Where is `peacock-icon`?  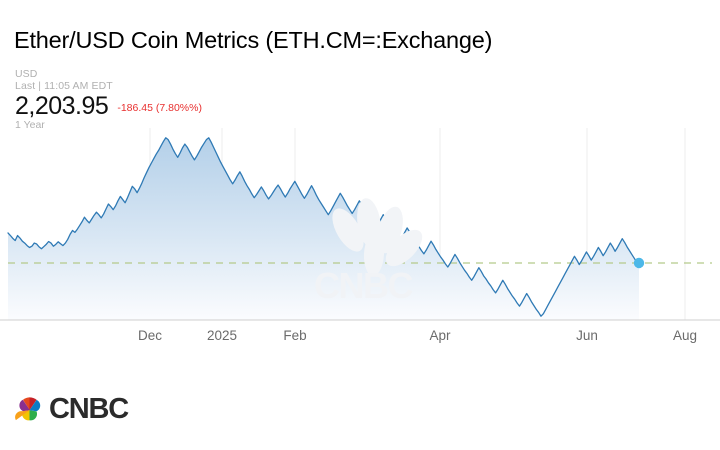
peacock-icon is located at coordinates (28, 408).